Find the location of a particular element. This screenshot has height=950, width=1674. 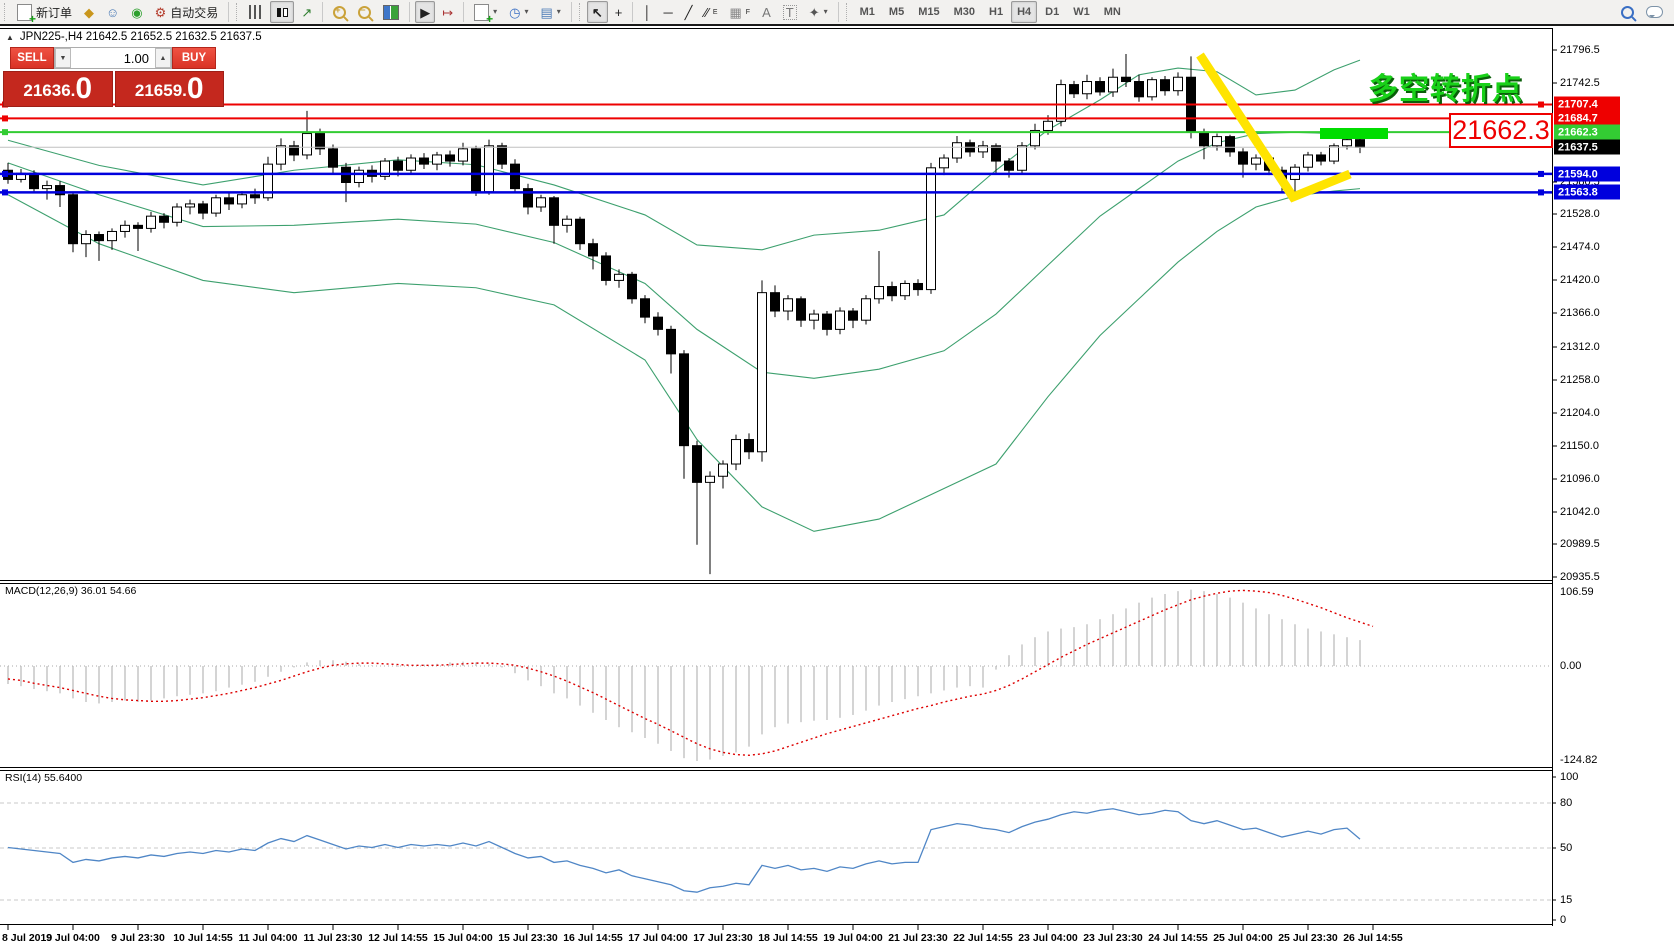

zoom-out-button: − is located at coordinates (364, 12).